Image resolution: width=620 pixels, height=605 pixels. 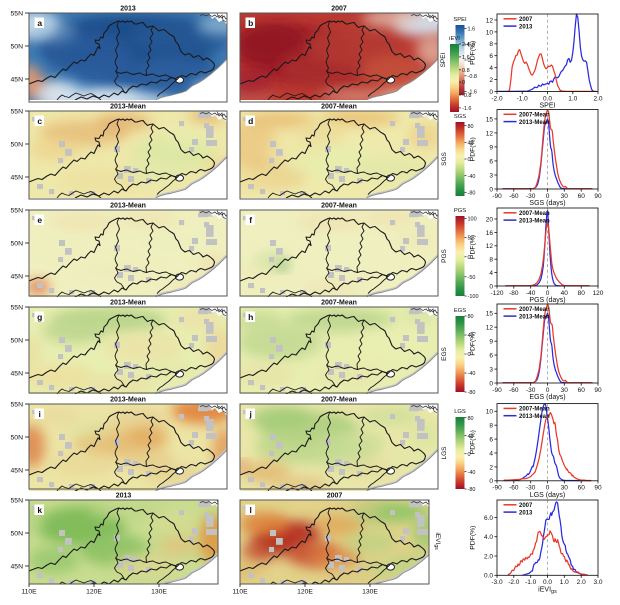 I want to click on svg-text: 30, so click(x=565, y=488).